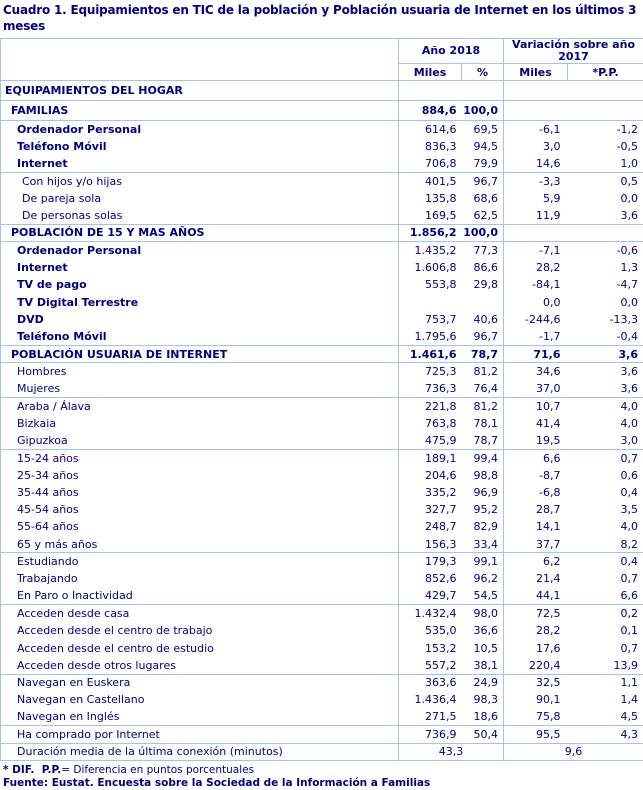 This screenshot has height=790, width=643. I want to click on cell-pp-var: 1,0, so click(605, 163).